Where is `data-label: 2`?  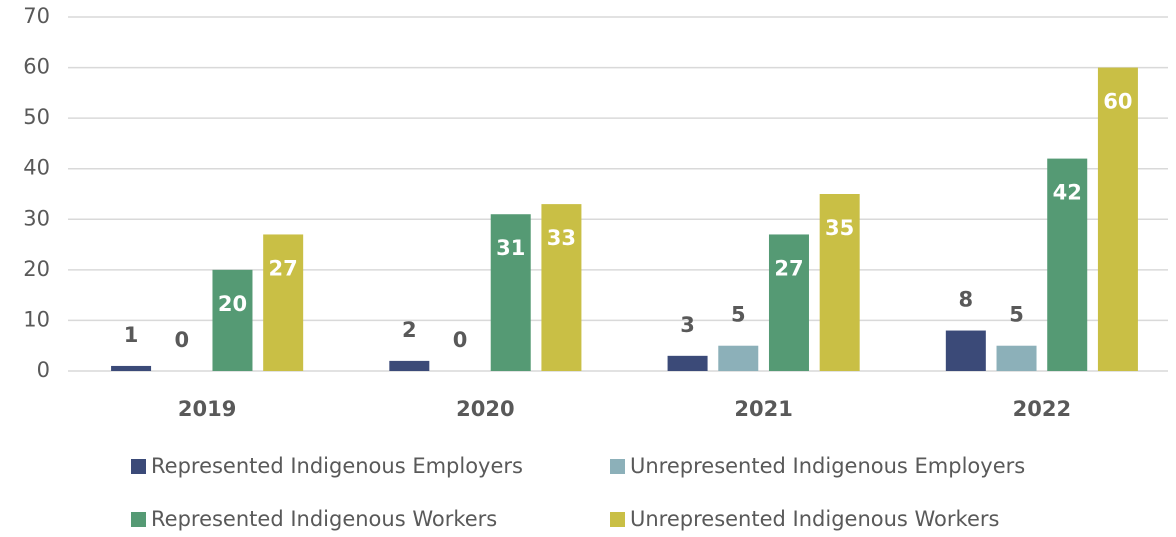 data-label: 2 is located at coordinates (409, 330).